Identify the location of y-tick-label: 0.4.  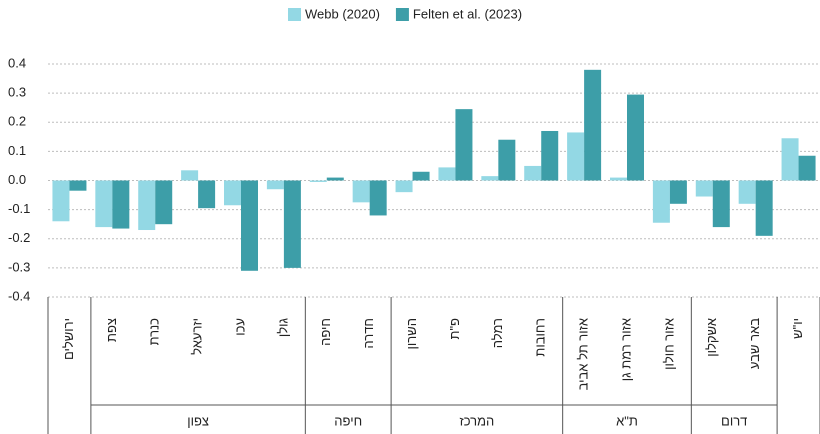
(17, 62).